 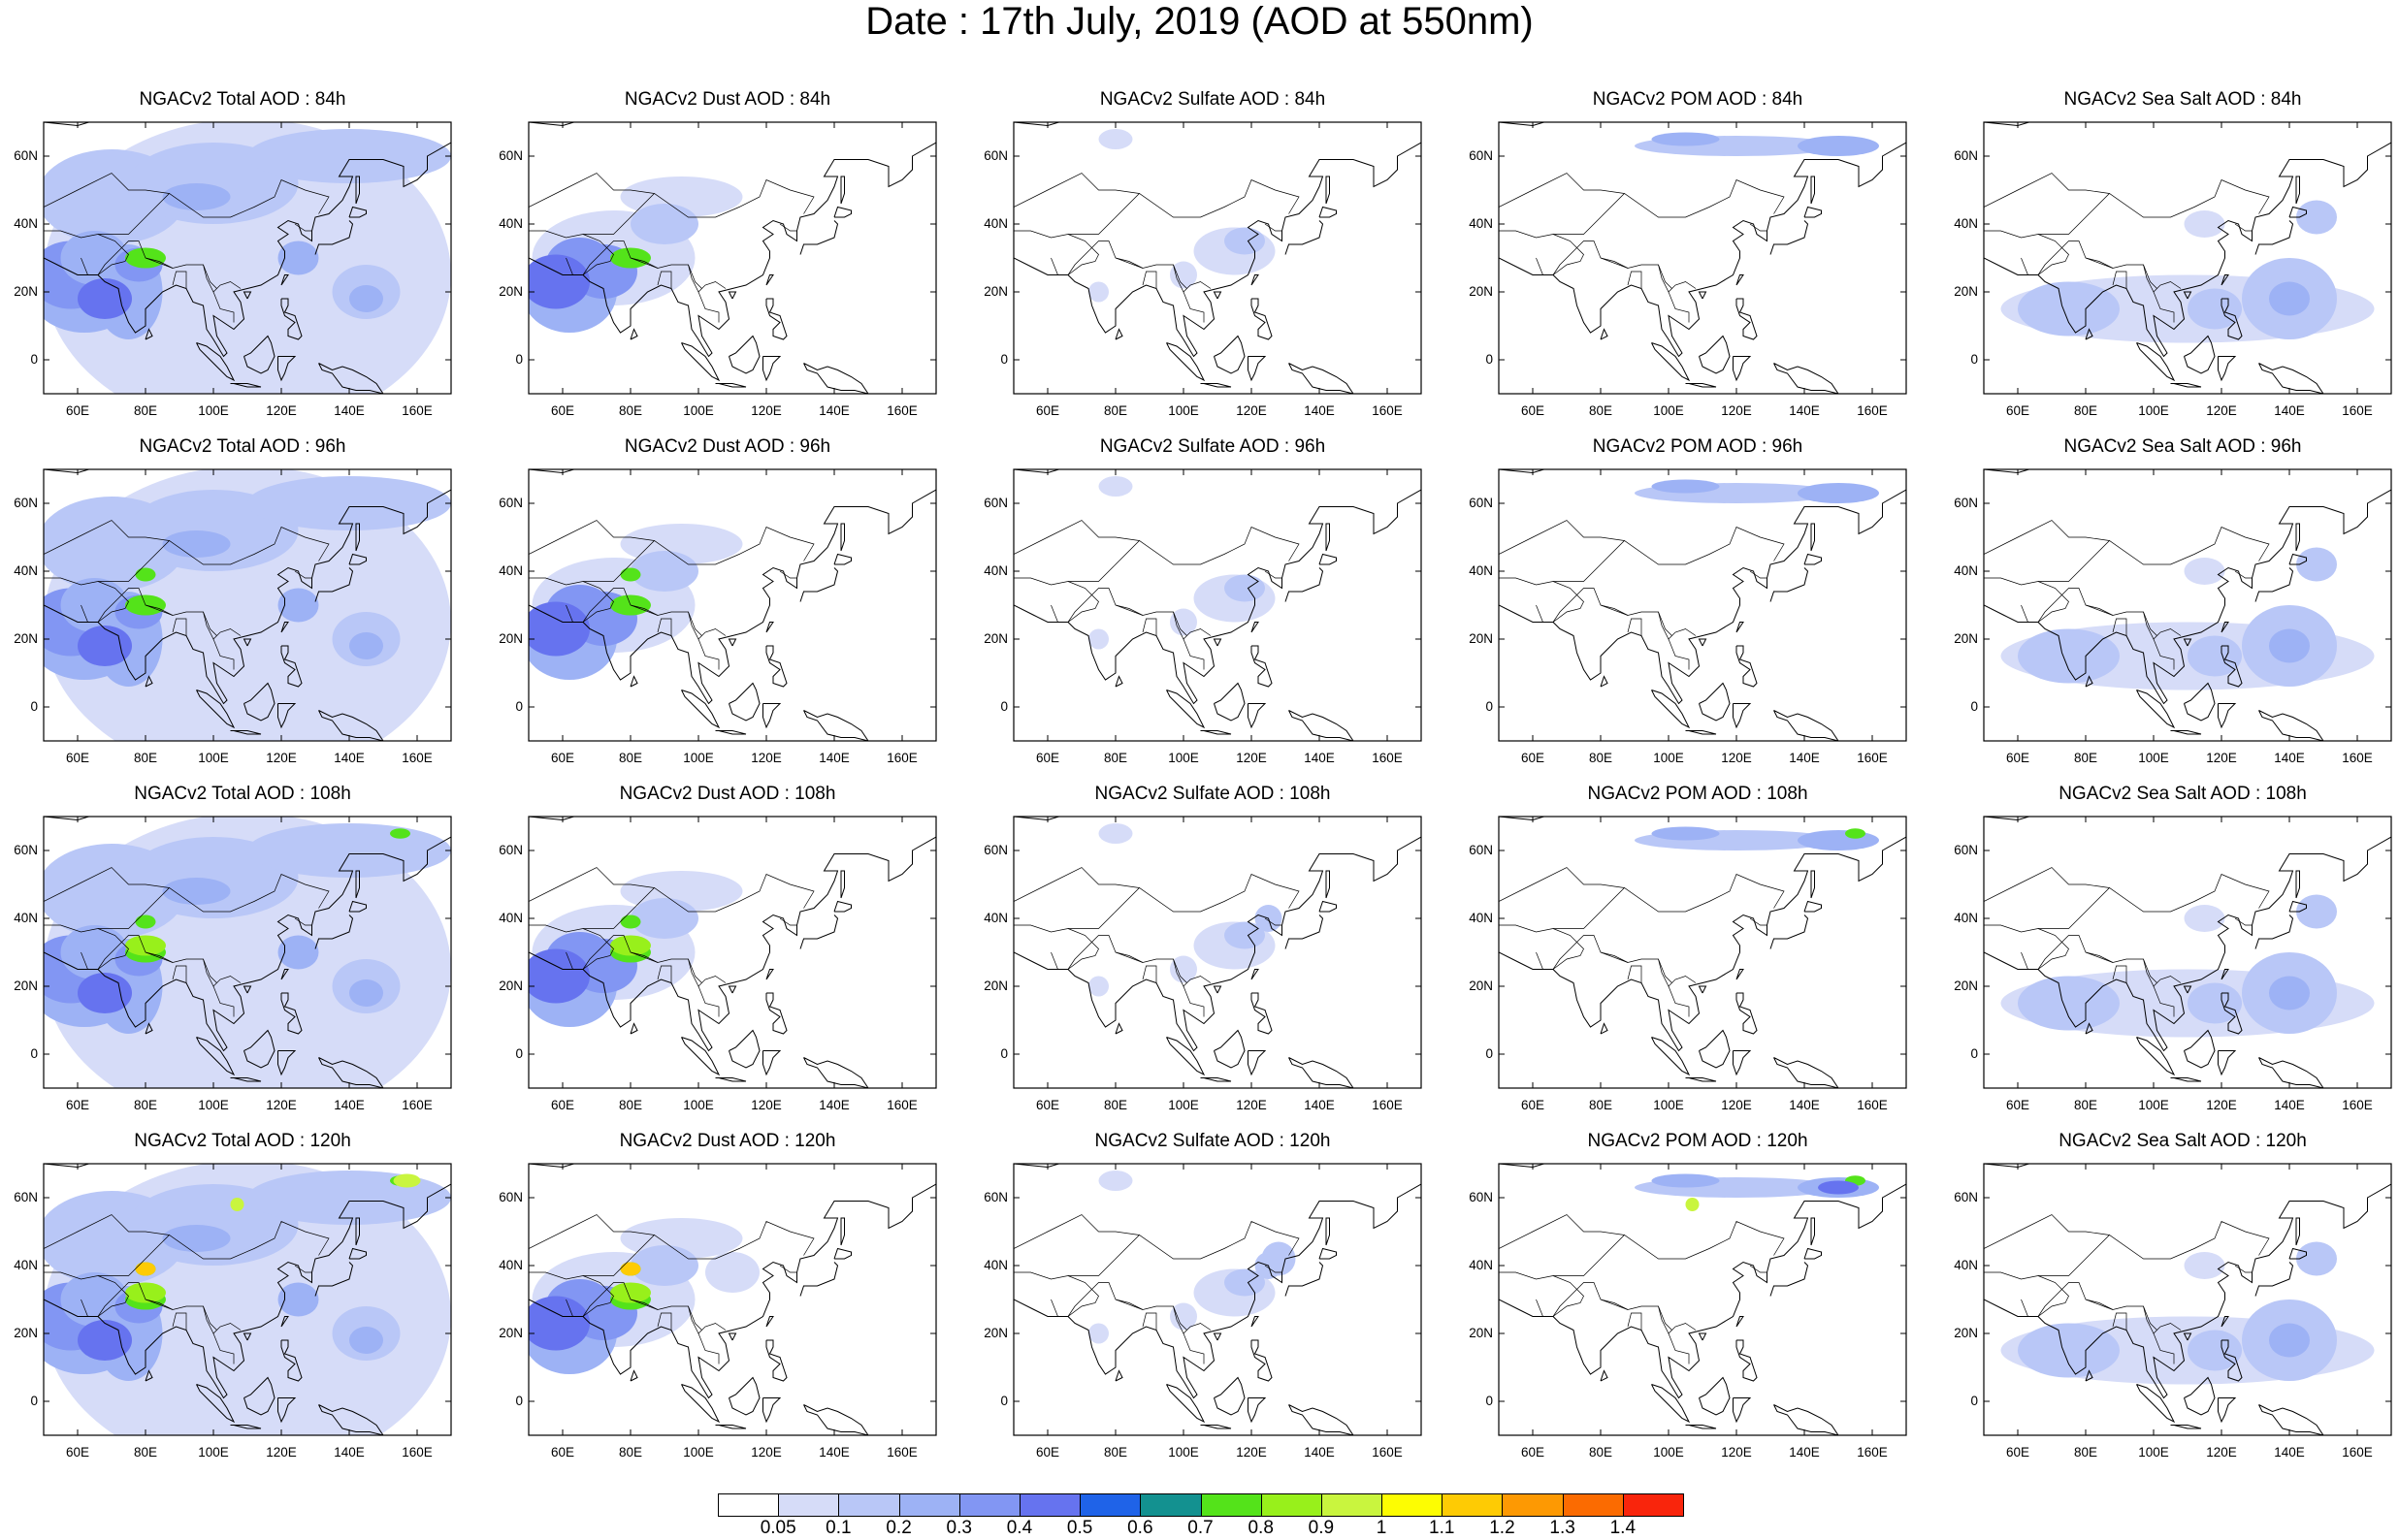 What do you see at coordinates (1140, 1528) in the screenshot?
I see `colorbar-label: 0.6` at bounding box center [1140, 1528].